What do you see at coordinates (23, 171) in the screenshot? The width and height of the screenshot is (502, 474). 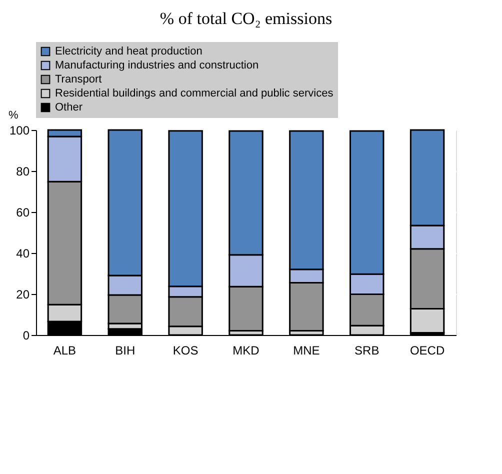 I see `y-tick-label: 80` at bounding box center [23, 171].